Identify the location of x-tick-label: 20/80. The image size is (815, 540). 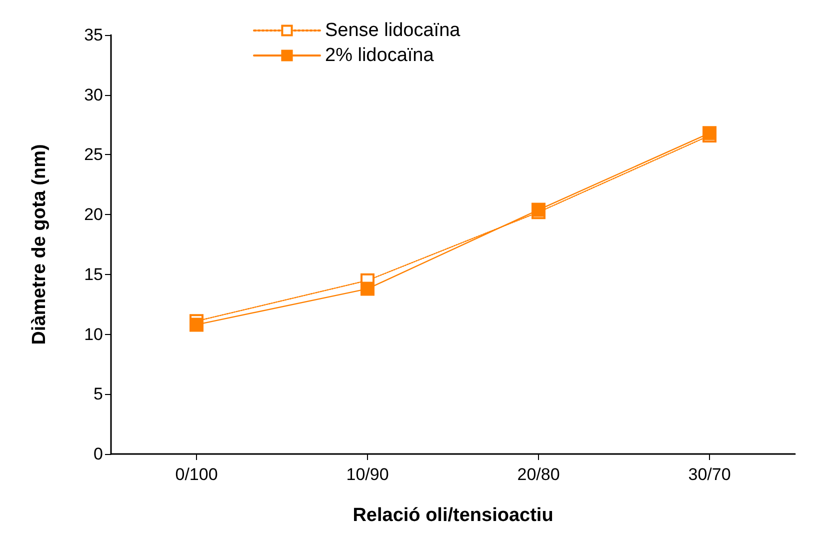
(538, 474).